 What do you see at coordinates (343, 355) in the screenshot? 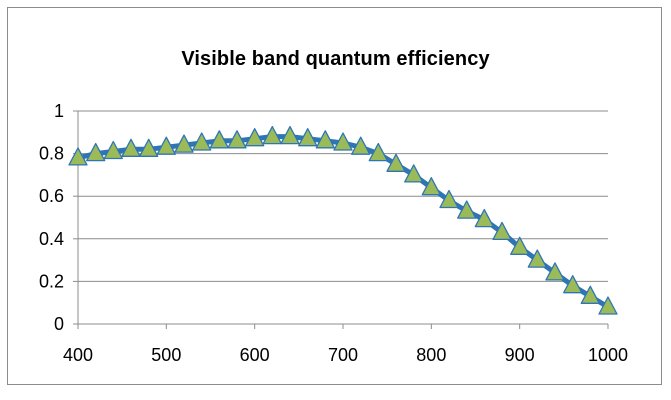
I see `x-tick-label: 700` at bounding box center [343, 355].